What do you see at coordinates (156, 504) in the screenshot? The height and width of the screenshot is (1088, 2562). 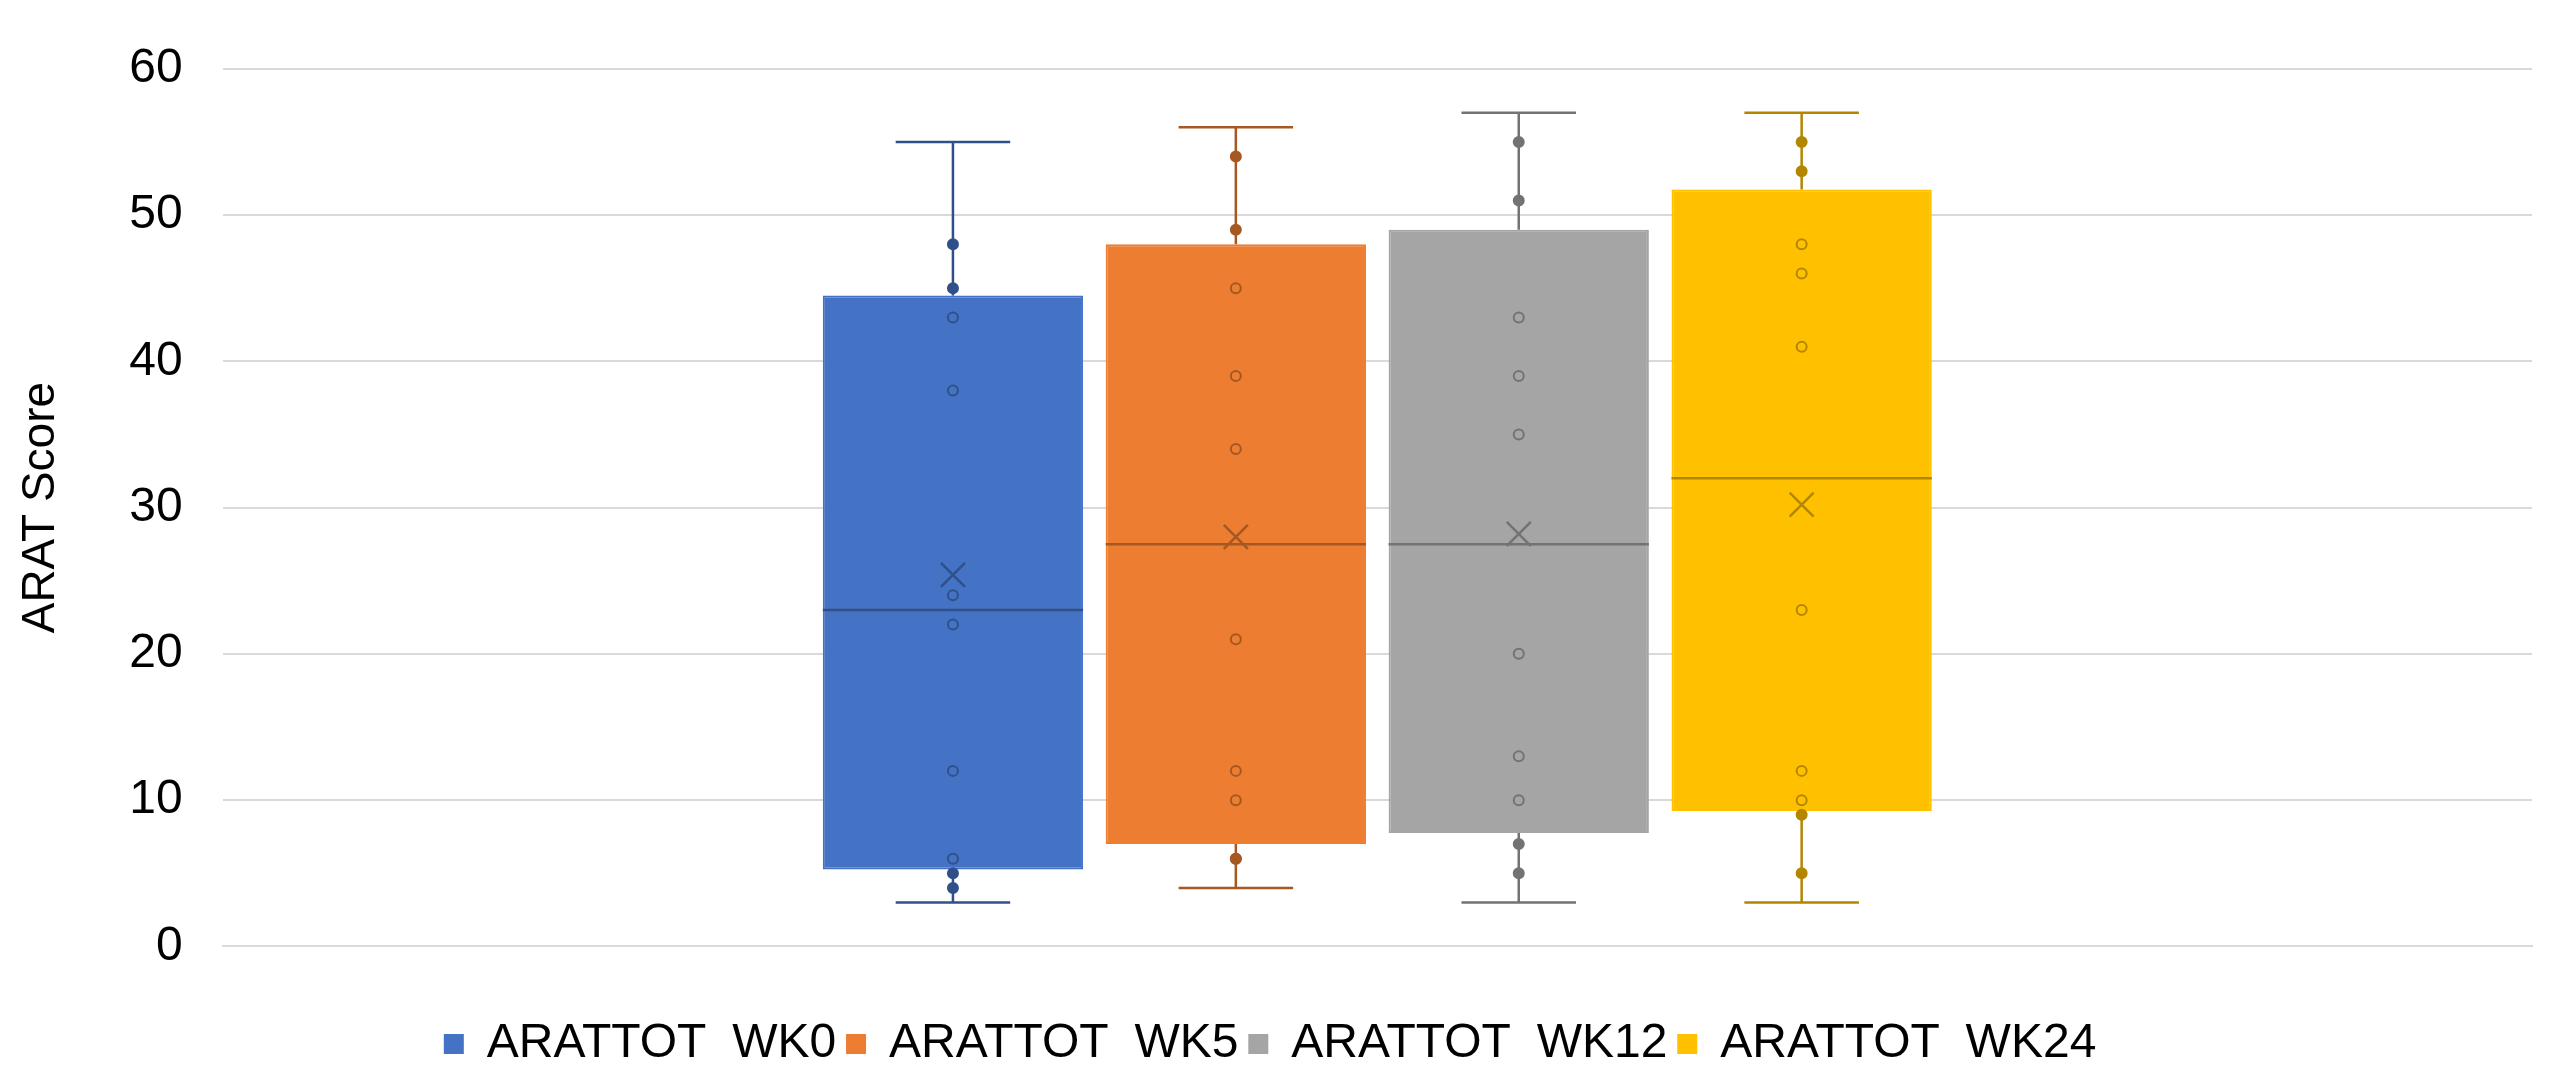 I see `y-tick-label: 30` at bounding box center [156, 504].